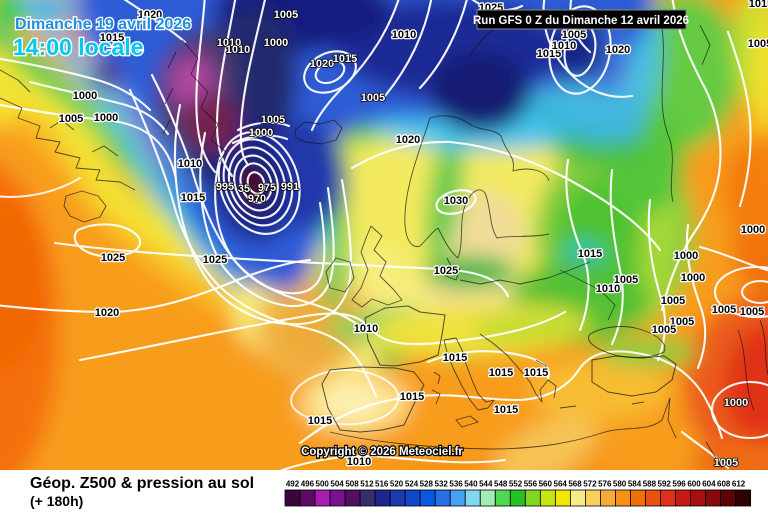 The height and width of the screenshot is (517, 768). Describe the element at coordinates (679, 484) in the screenshot. I see `svg-text: 596` at that location.